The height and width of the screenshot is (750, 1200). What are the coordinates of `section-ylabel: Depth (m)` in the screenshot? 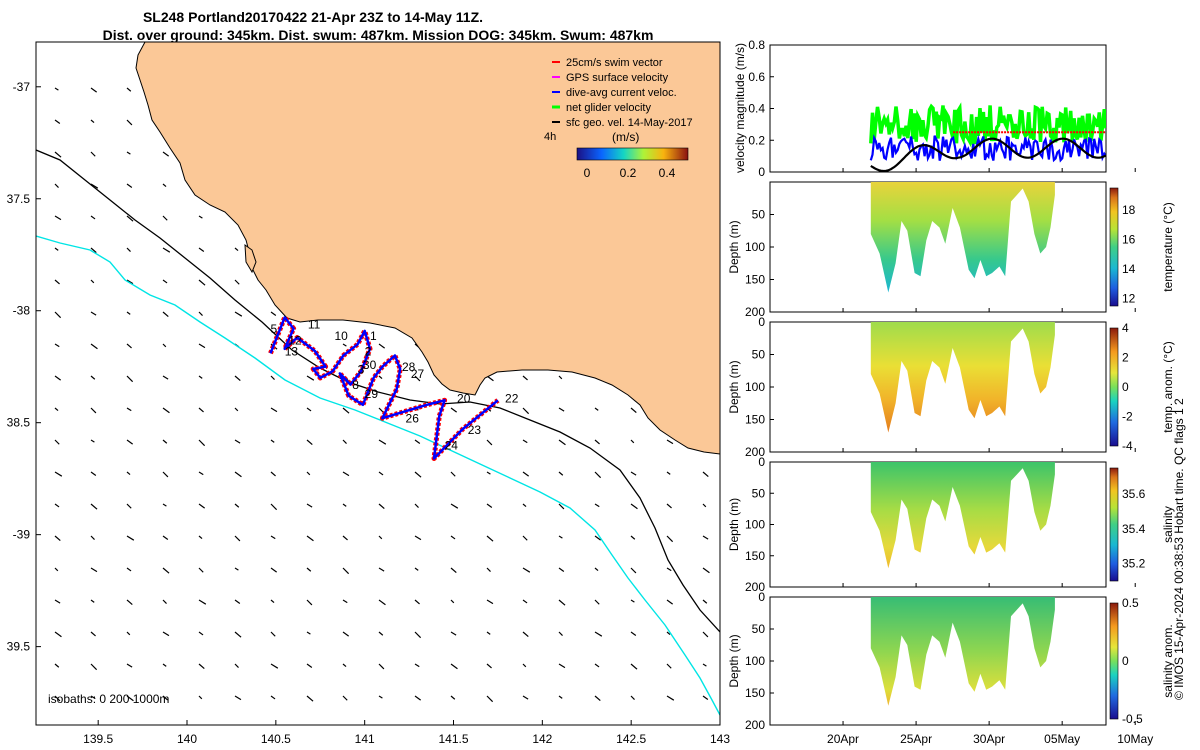 It's located at (734, 524).